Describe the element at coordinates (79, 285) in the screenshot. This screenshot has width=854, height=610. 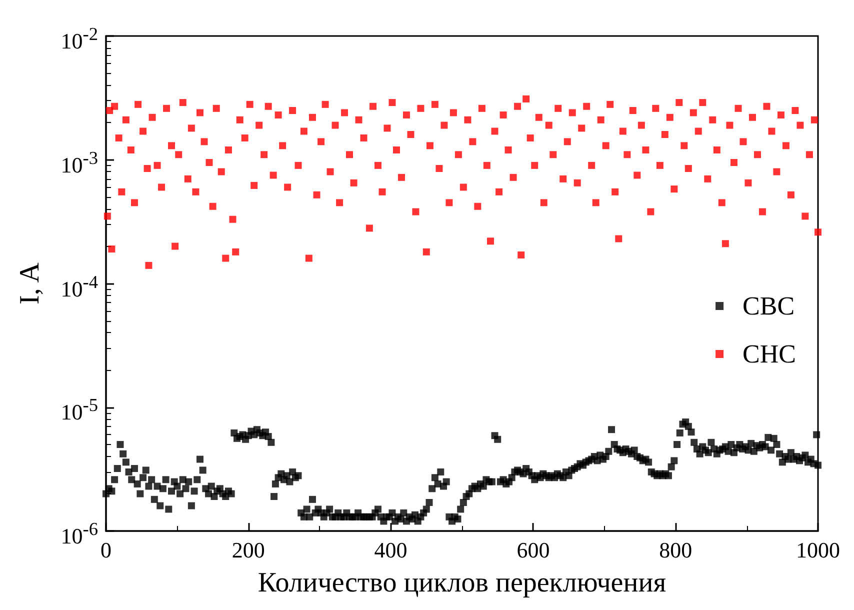
I see `y-tick-label: 10$^{-4}$` at that location.